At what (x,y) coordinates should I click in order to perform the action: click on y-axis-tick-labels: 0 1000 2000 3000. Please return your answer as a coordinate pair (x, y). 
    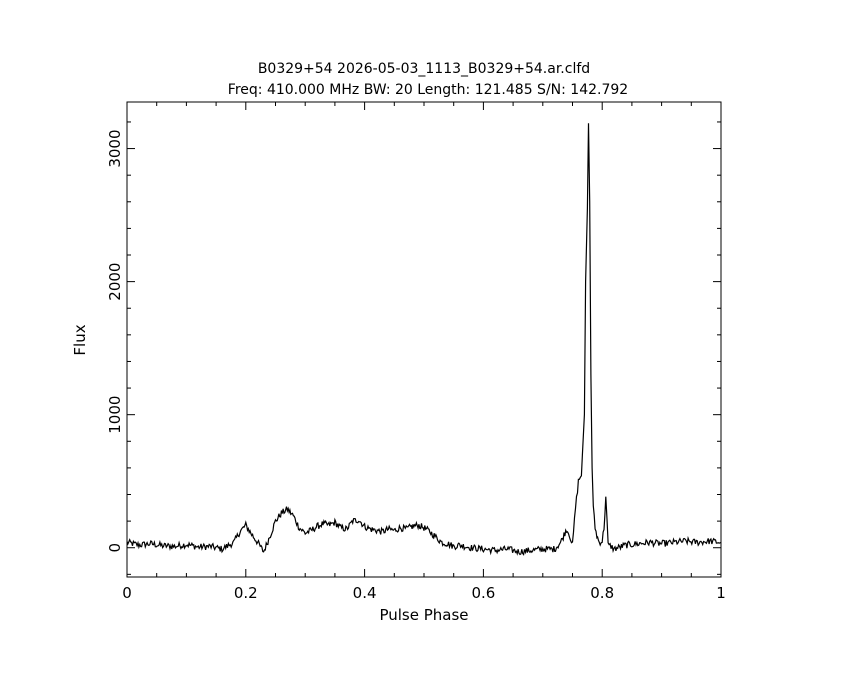
    Looking at the image, I should click on (115, 340).